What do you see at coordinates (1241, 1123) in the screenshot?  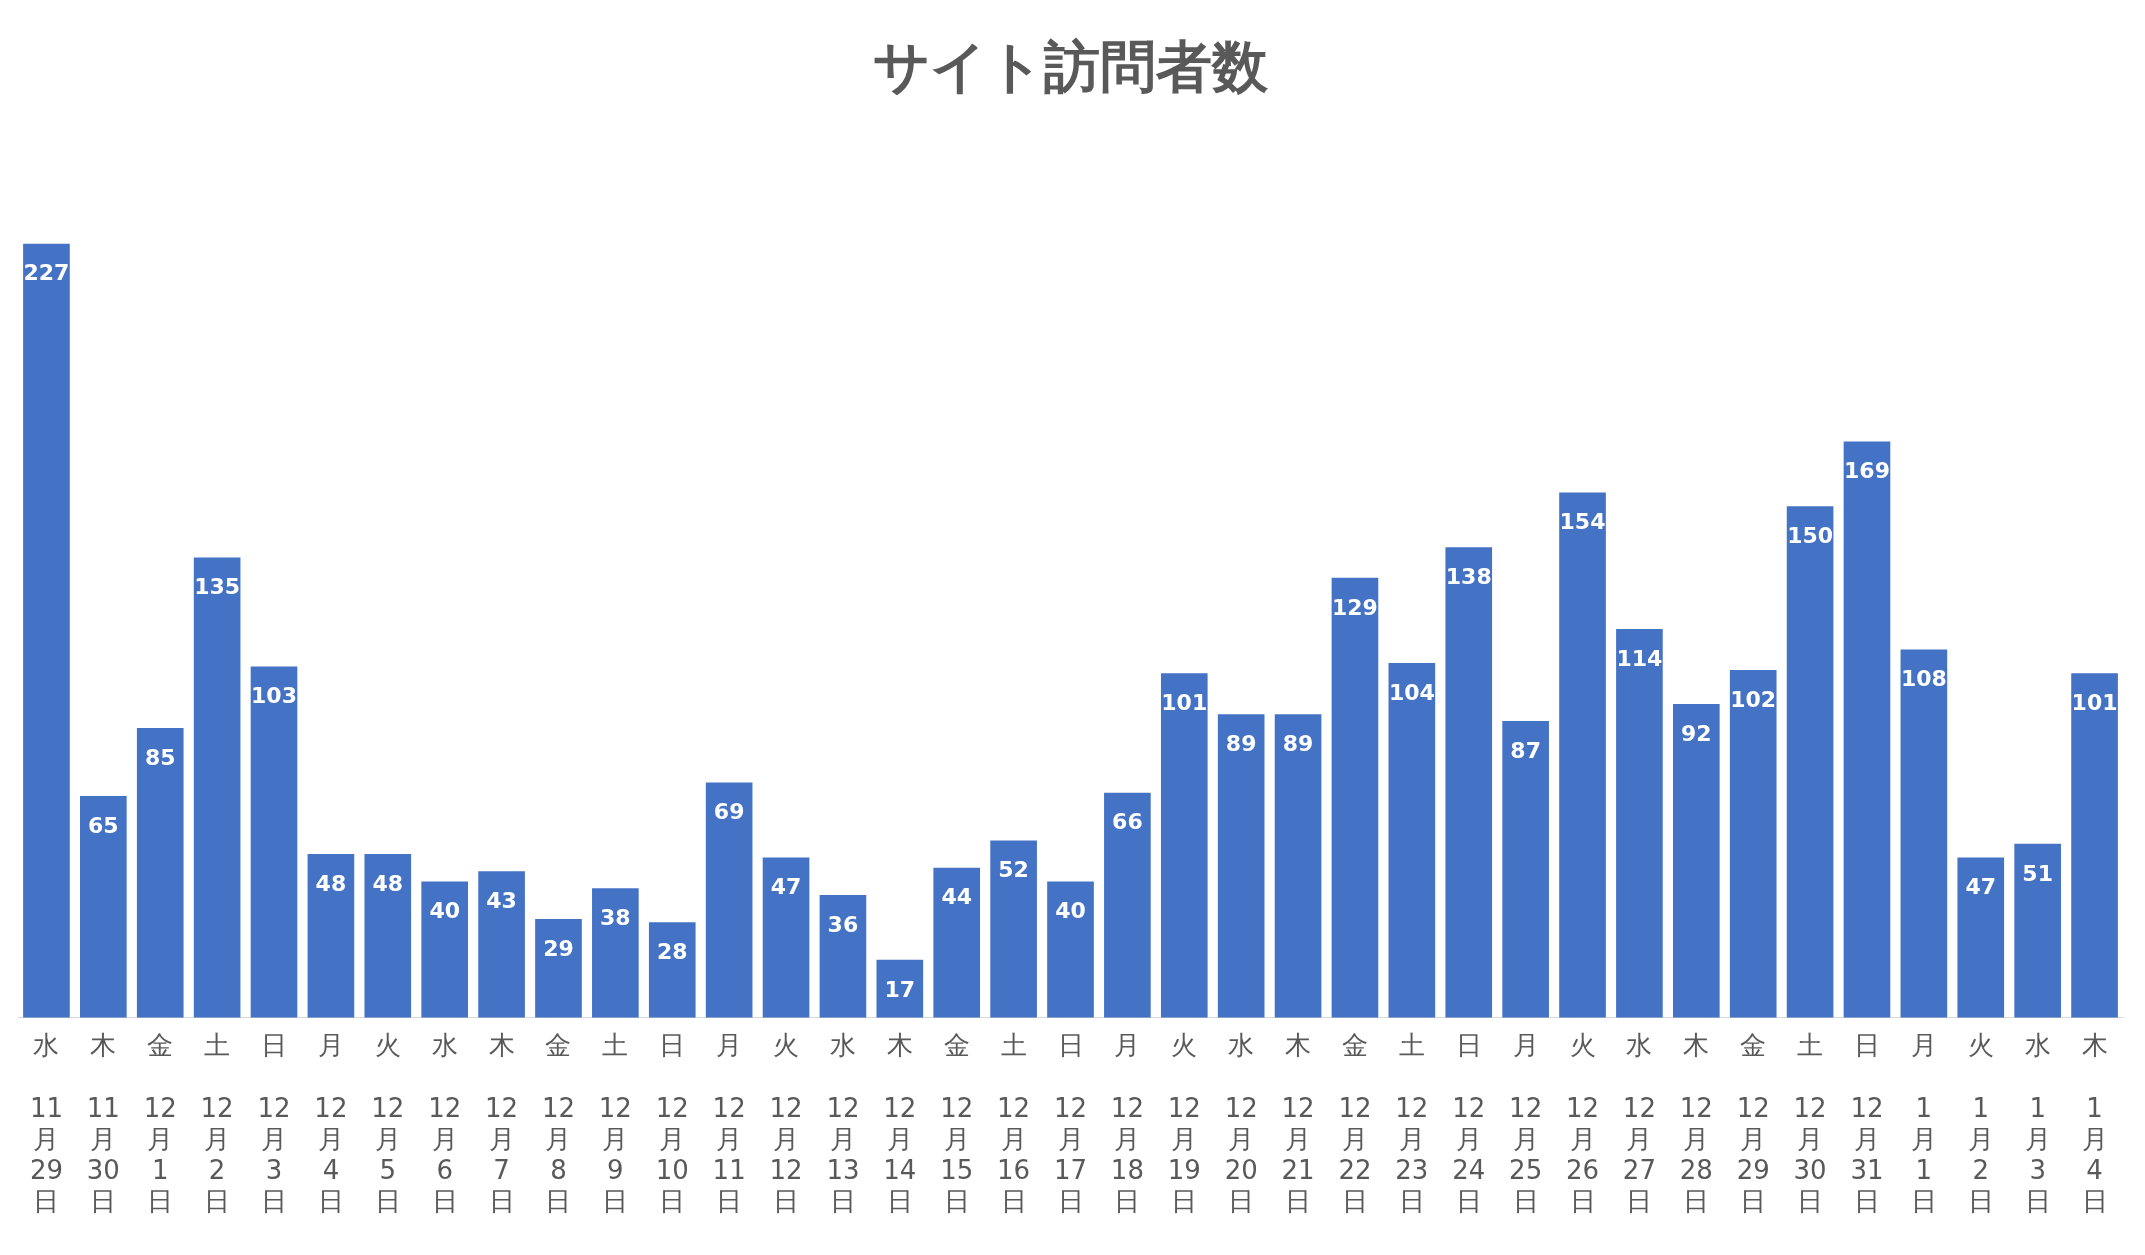 I see `category-label: 水 12月20日` at bounding box center [1241, 1123].